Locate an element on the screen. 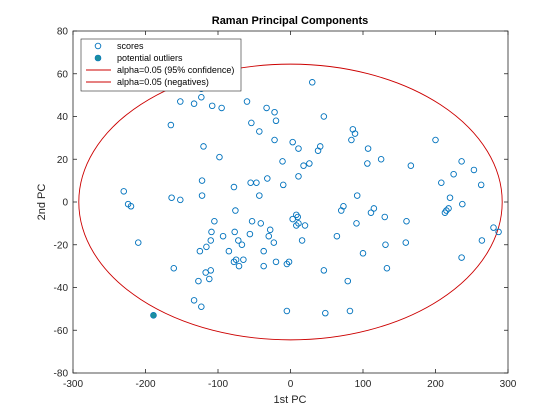 Image resolution: width=560 pixels, height=420 pixels. y-tick-label: 60 is located at coordinates (63, 74).